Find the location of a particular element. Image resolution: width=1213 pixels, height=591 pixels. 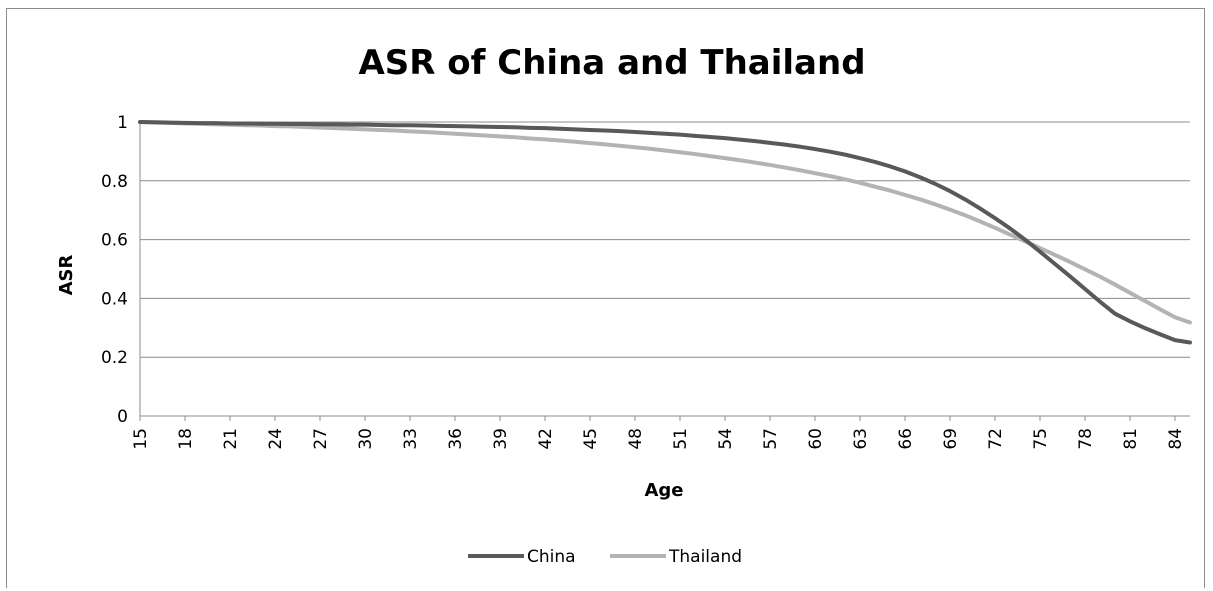

x-tick-label: 27 is located at coordinates (321, 439).